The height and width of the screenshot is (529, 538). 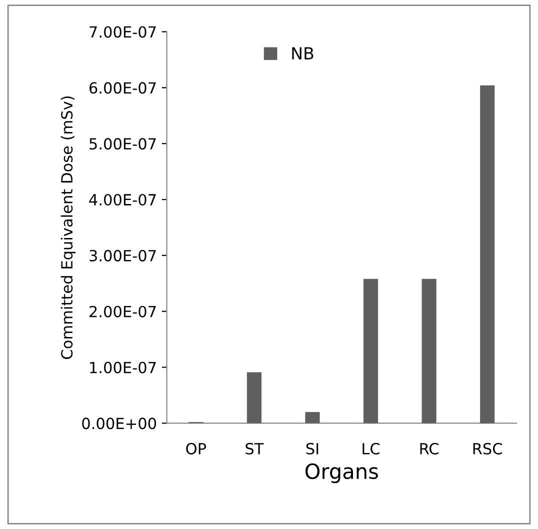 I want to click on x-tick-label: ST, so click(x=255, y=448).